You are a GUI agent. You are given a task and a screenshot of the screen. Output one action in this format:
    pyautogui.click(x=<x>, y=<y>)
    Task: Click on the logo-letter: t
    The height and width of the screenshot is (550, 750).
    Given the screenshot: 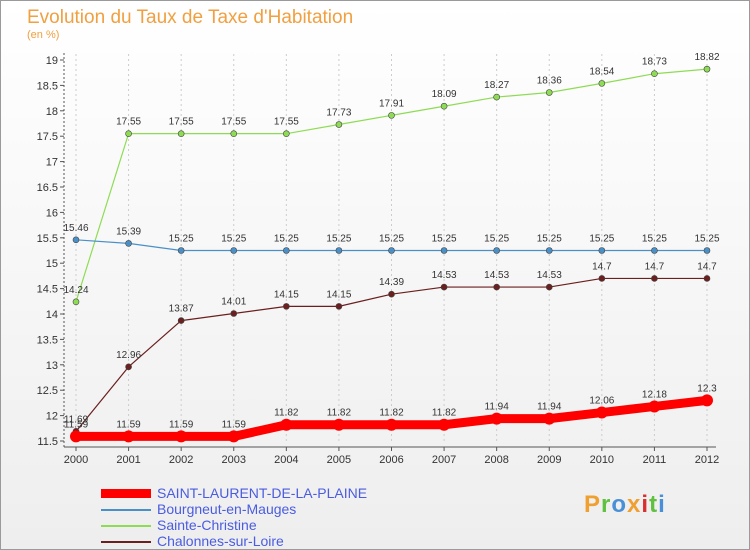 What is the action you would take?
    pyautogui.click(x=654, y=504)
    